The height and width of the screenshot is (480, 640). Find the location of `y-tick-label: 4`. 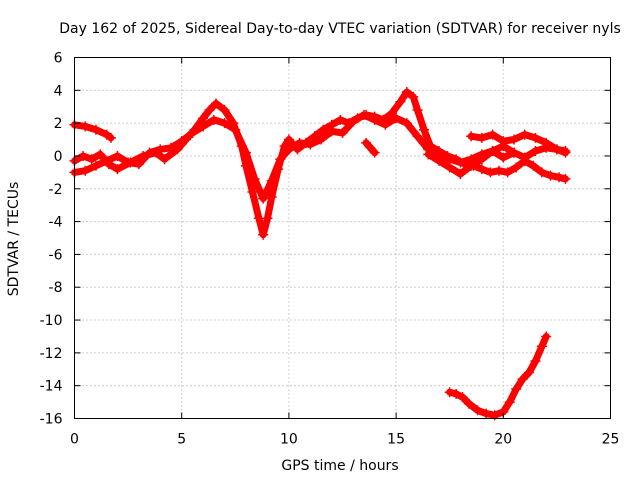

y-tick-label: 4 is located at coordinates (58, 91).